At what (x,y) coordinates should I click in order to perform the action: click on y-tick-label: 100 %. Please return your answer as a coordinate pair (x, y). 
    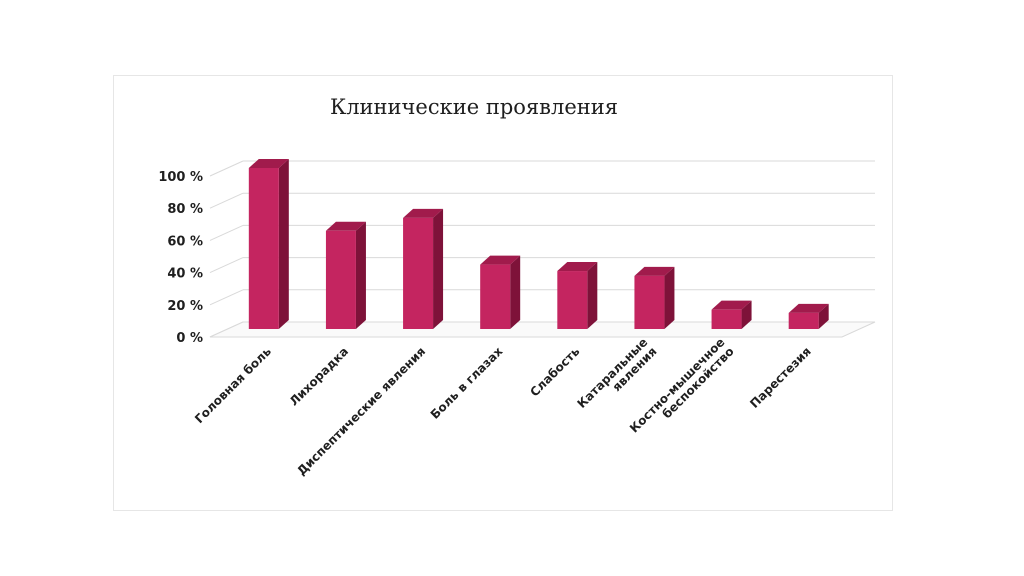
    Looking at the image, I should click on (180, 177).